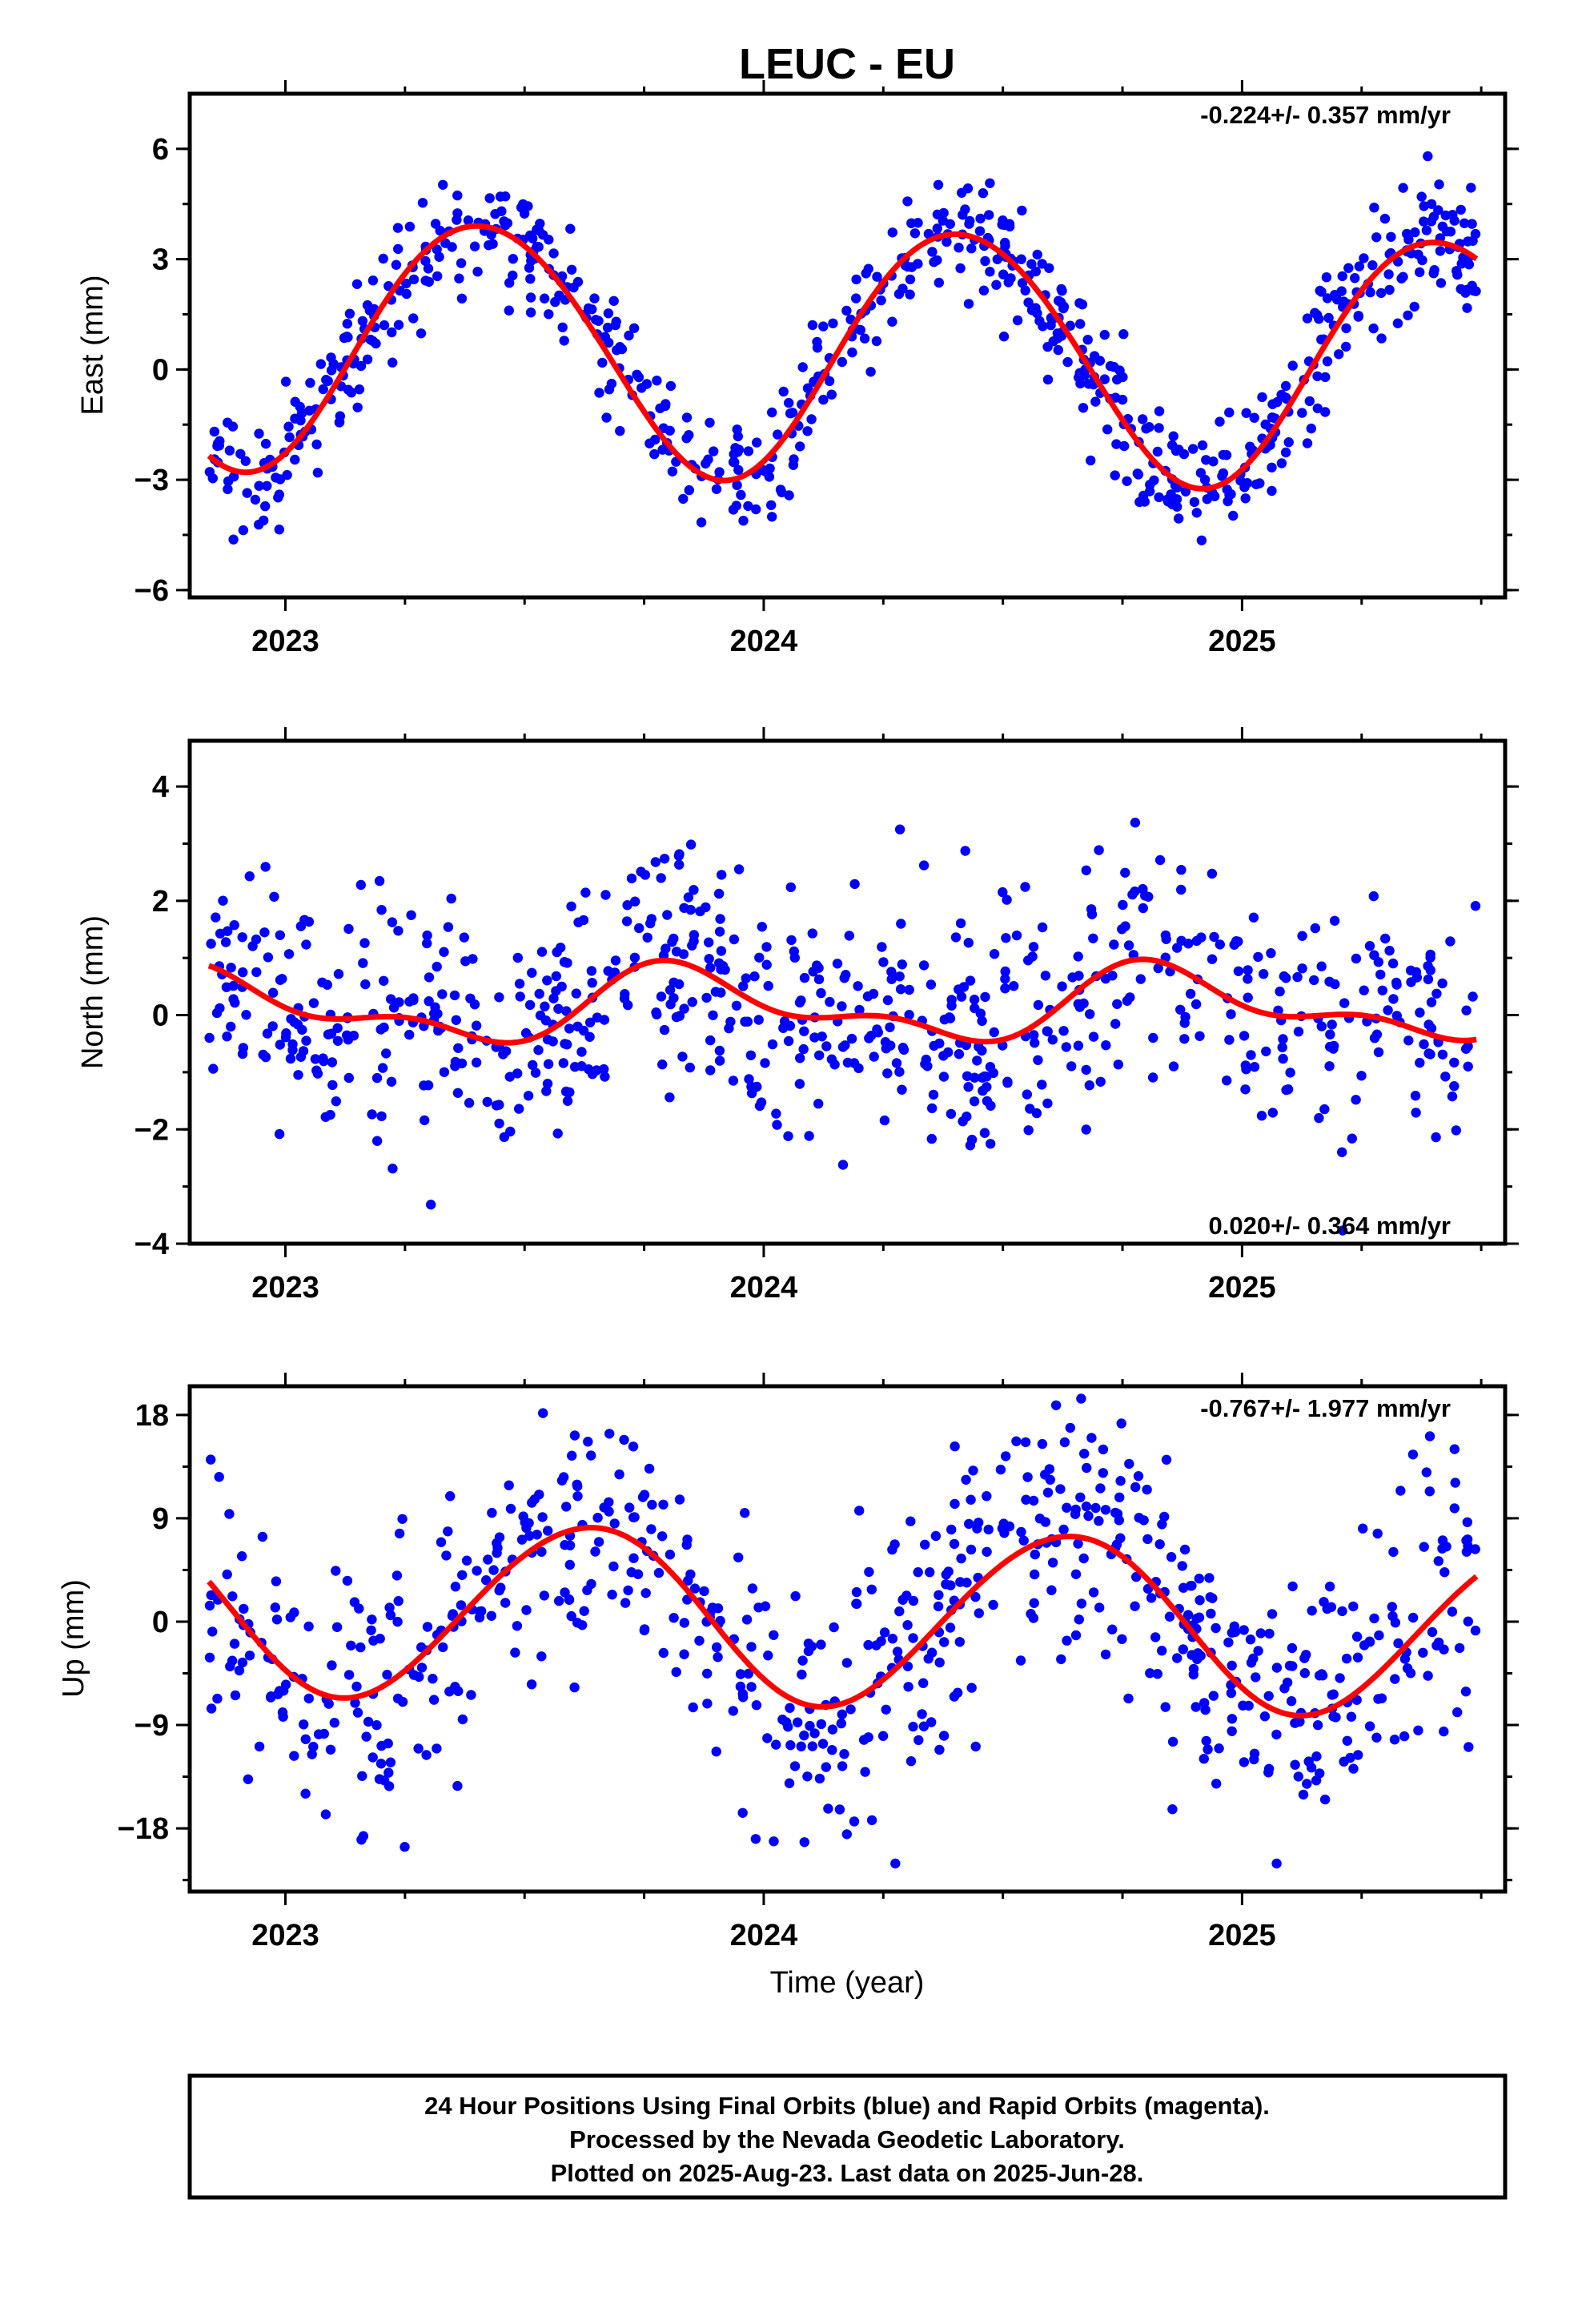 The image size is (1582, 2324). What do you see at coordinates (764, 1936) in the screenshot?
I see `up-x-tick-label: 2024` at bounding box center [764, 1936].